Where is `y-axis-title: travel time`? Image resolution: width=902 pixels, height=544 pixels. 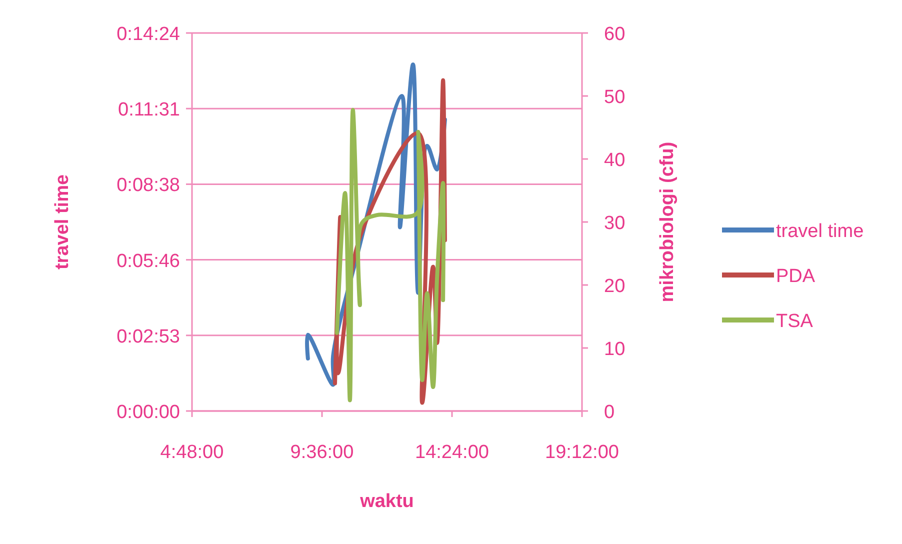
y-axis-title: travel time is located at coordinates (62, 222).